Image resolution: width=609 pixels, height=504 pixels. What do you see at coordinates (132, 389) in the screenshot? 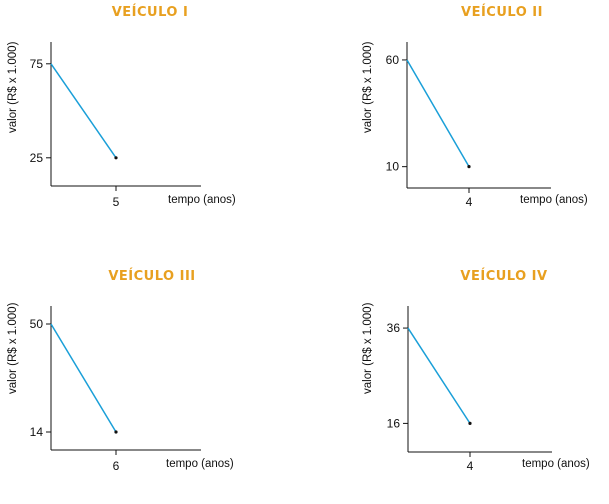
I see `chart-3-svg: 50 14 6 tempo (anos)` at bounding box center [132, 389].